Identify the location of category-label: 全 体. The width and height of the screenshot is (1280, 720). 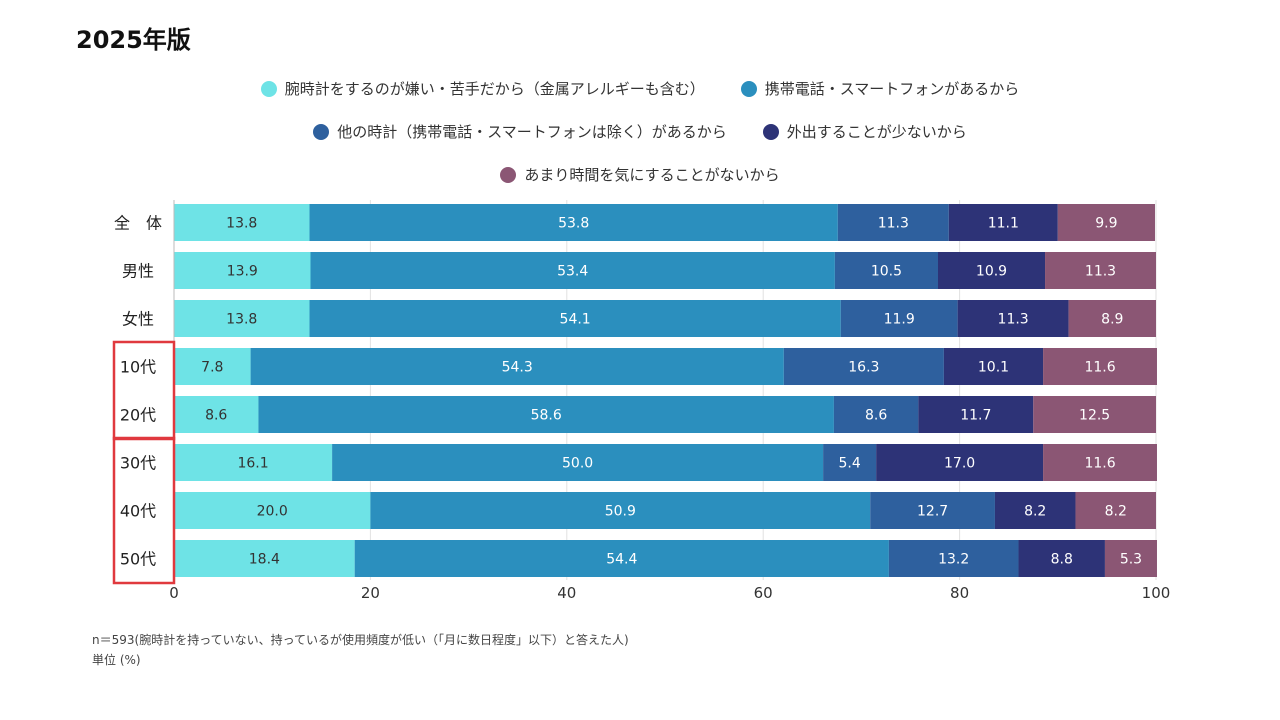
(138, 223).